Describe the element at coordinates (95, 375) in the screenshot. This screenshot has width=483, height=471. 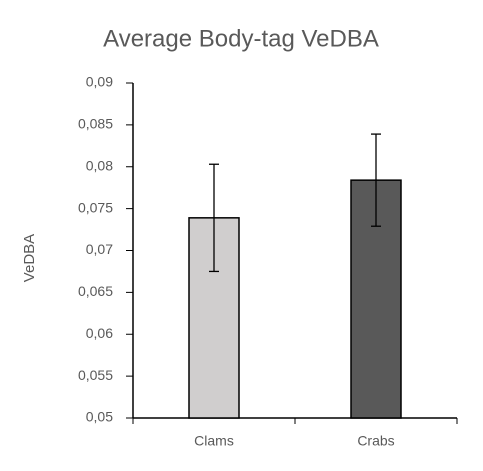
I see `y-tick-label: 0,055` at that location.